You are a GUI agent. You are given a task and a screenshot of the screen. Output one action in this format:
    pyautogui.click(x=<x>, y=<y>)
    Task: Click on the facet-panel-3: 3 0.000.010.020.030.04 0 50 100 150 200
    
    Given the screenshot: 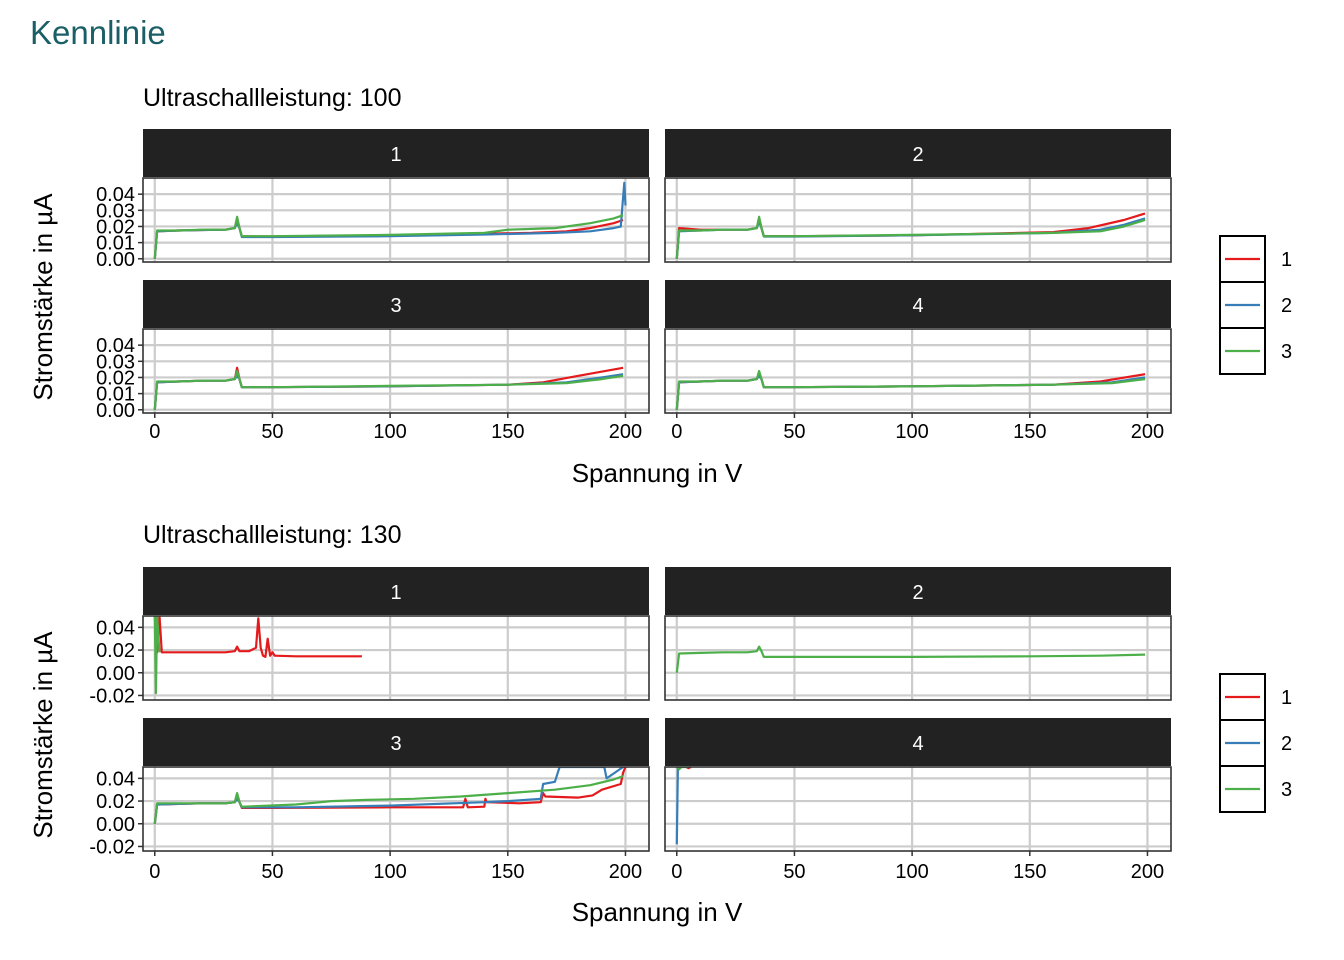 What is the action you would take?
    pyautogui.click(x=373, y=361)
    